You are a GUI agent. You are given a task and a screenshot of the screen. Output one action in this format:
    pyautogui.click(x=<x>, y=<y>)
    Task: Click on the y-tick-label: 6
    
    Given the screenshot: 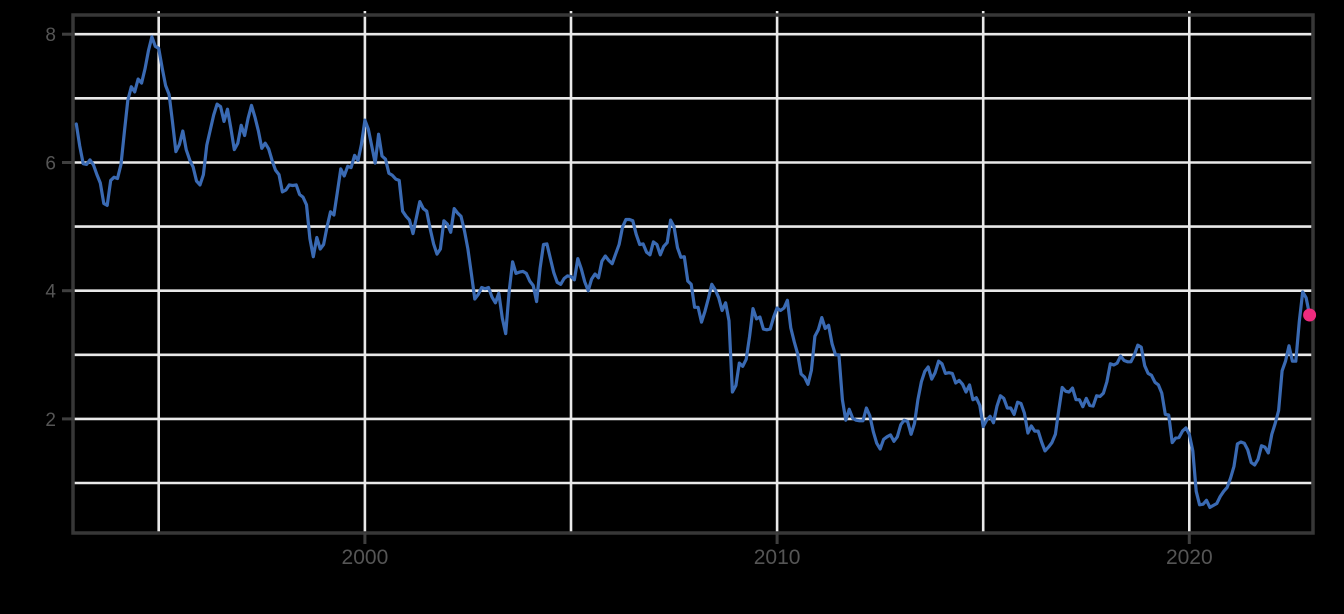 What is the action you would take?
    pyautogui.click(x=50, y=164)
    